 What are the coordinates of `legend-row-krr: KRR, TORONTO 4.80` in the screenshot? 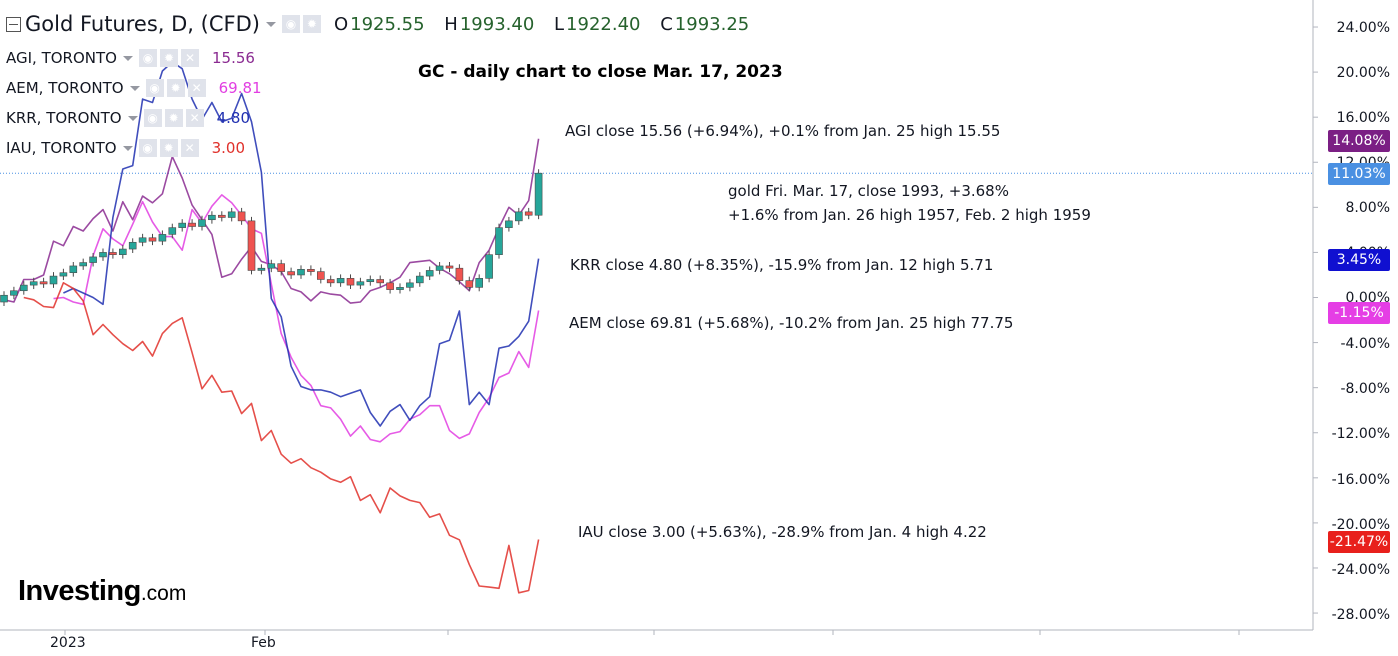 It's located at (128, 118).